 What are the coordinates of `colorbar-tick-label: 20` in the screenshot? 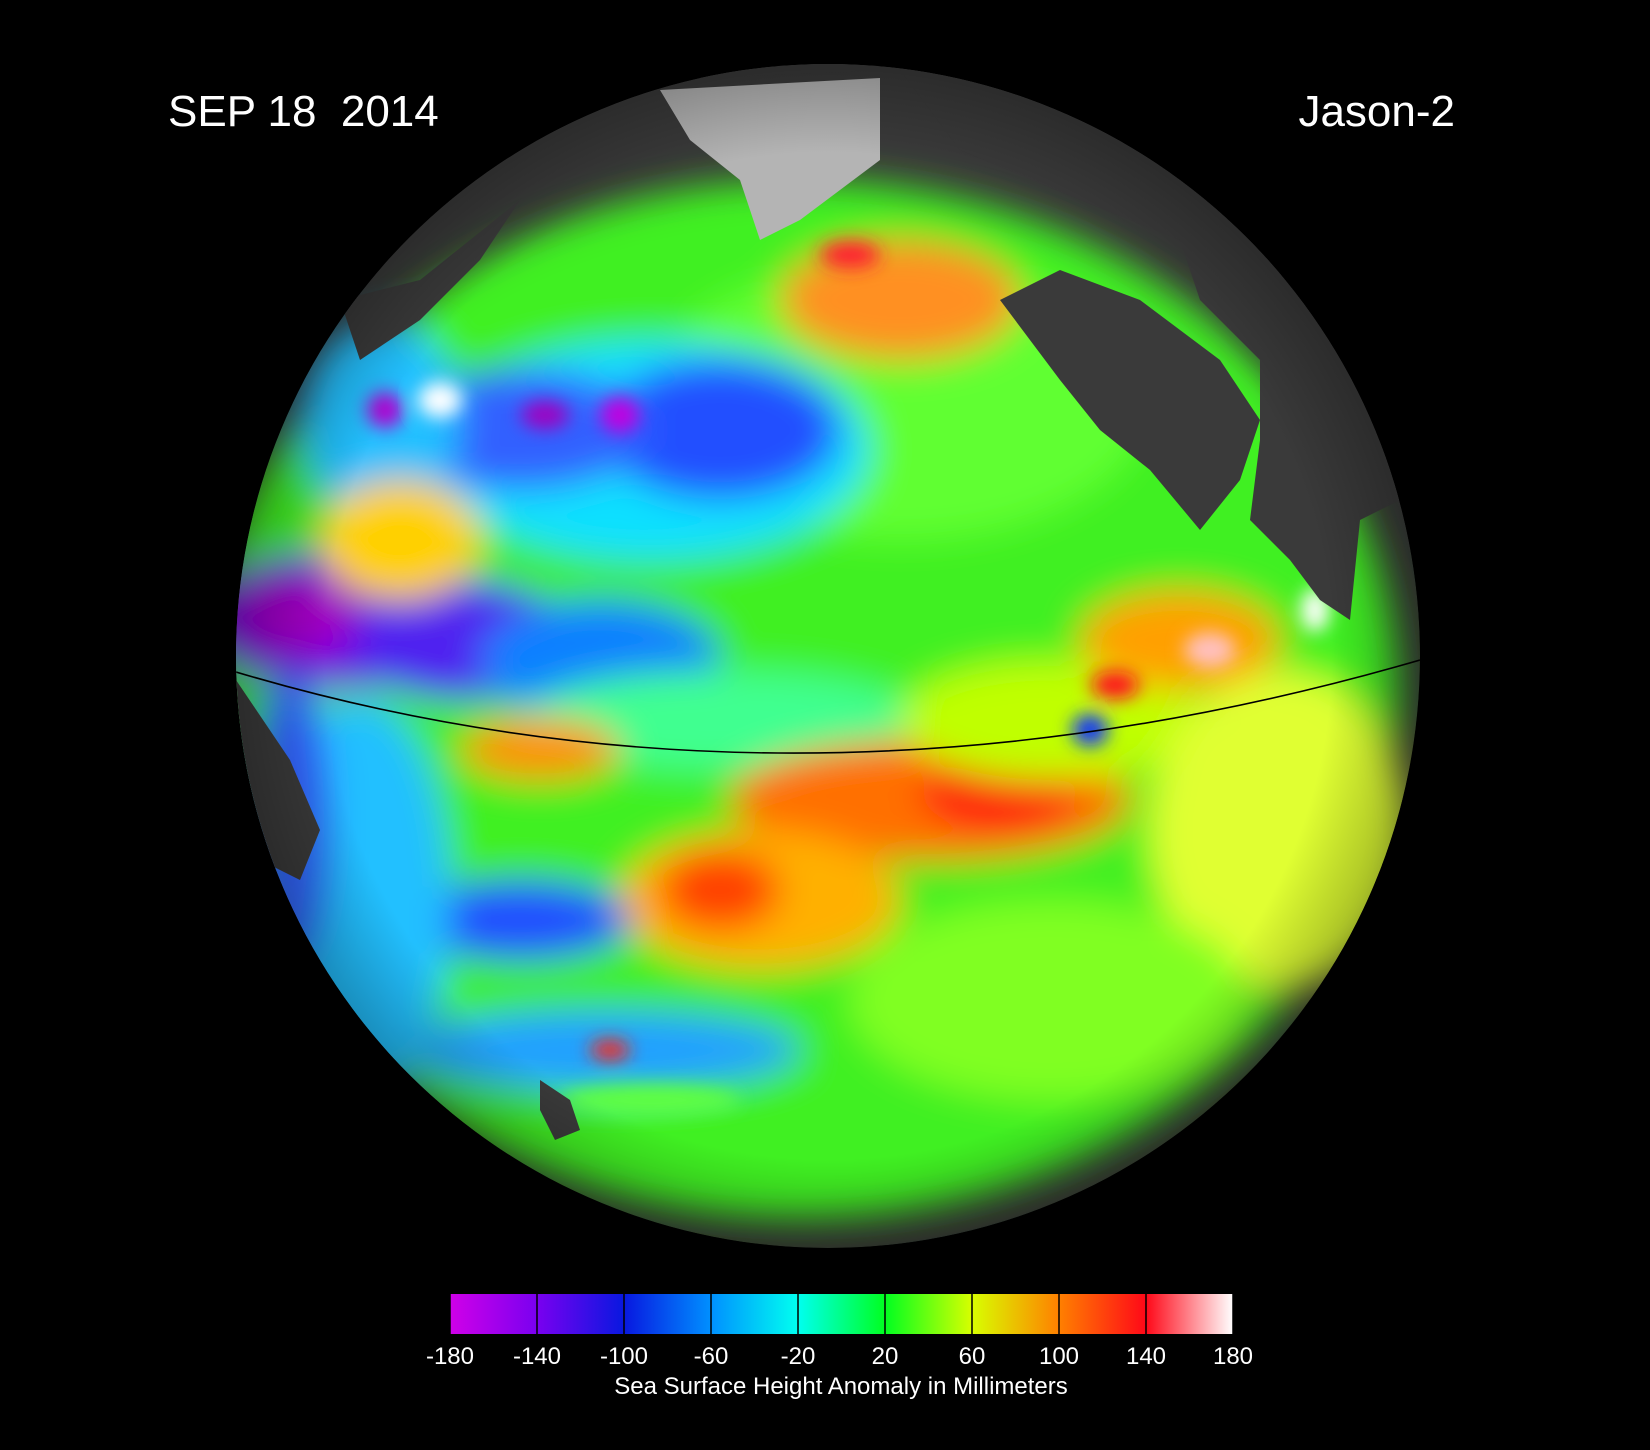 It's located at (885, 1356).